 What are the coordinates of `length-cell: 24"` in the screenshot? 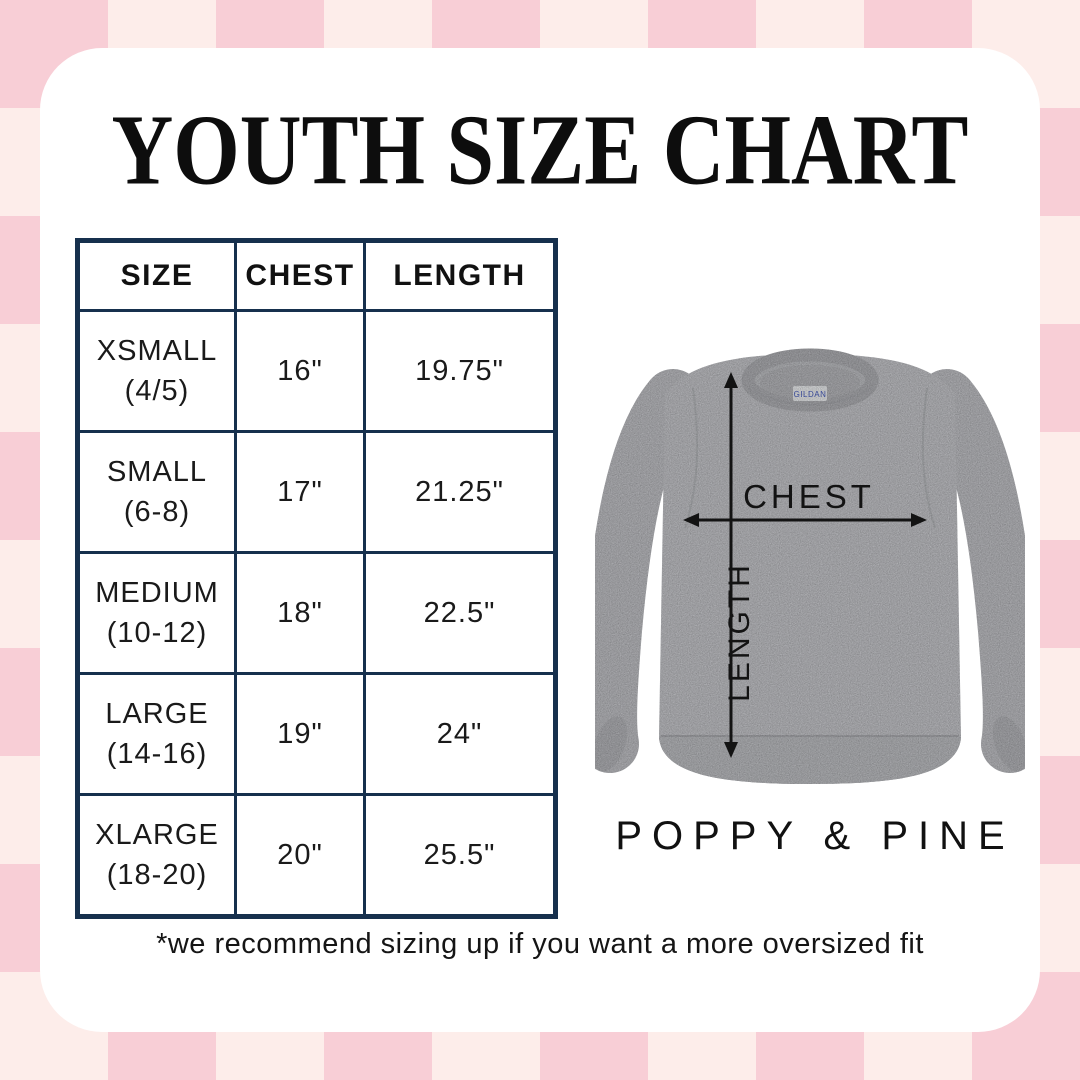 It's located at (460, 734).